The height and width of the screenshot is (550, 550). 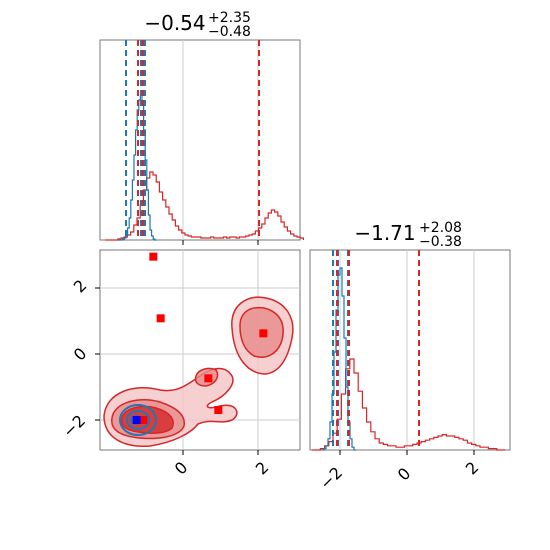 I want to click on title-param-1: −0.54, so click(x=174, y=23).